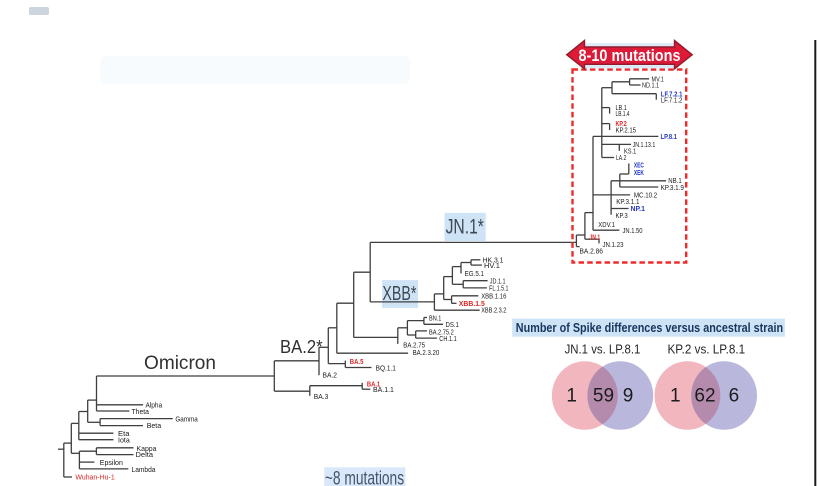 The height and width of the screenshot is (486, 817). Describe the element at coordinates (639, 172) in the screenshot. I see `svg-text: XEK` at that location.